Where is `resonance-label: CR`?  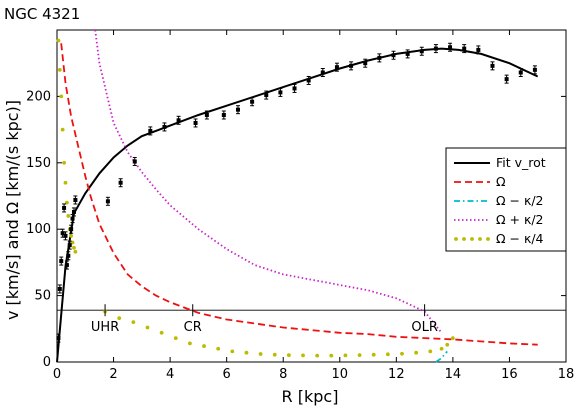
resonance-label: CR is located at coordinates (193, 327).